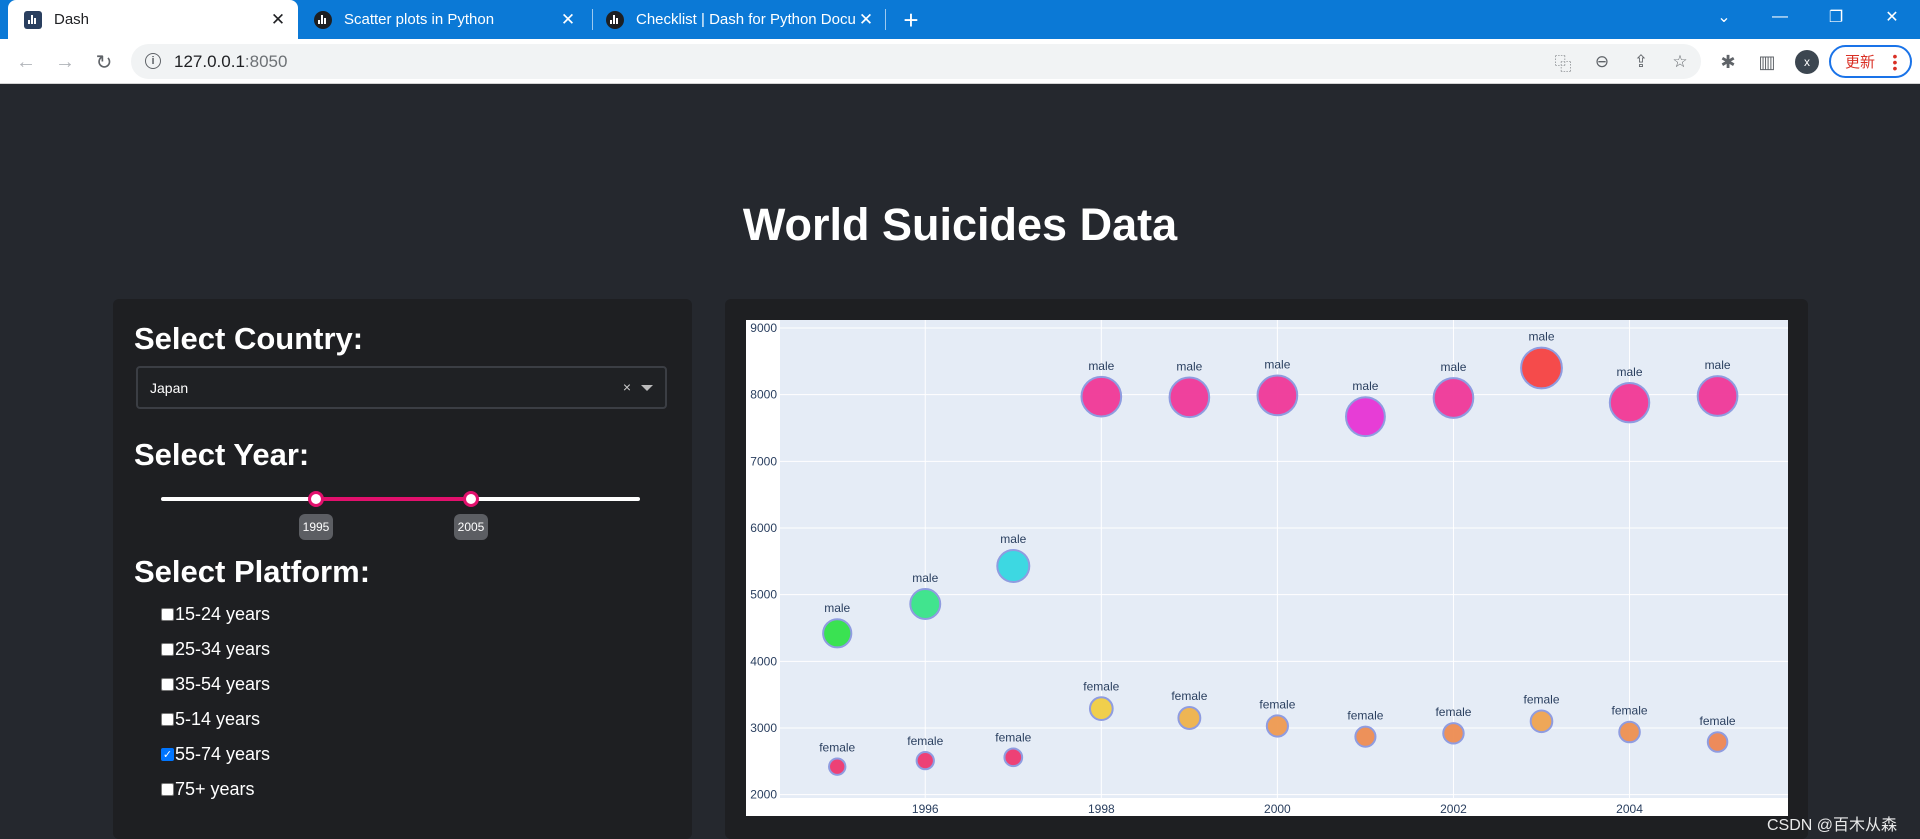  I want to click on checkbox-label: 55-74 years, so click(223, 753).